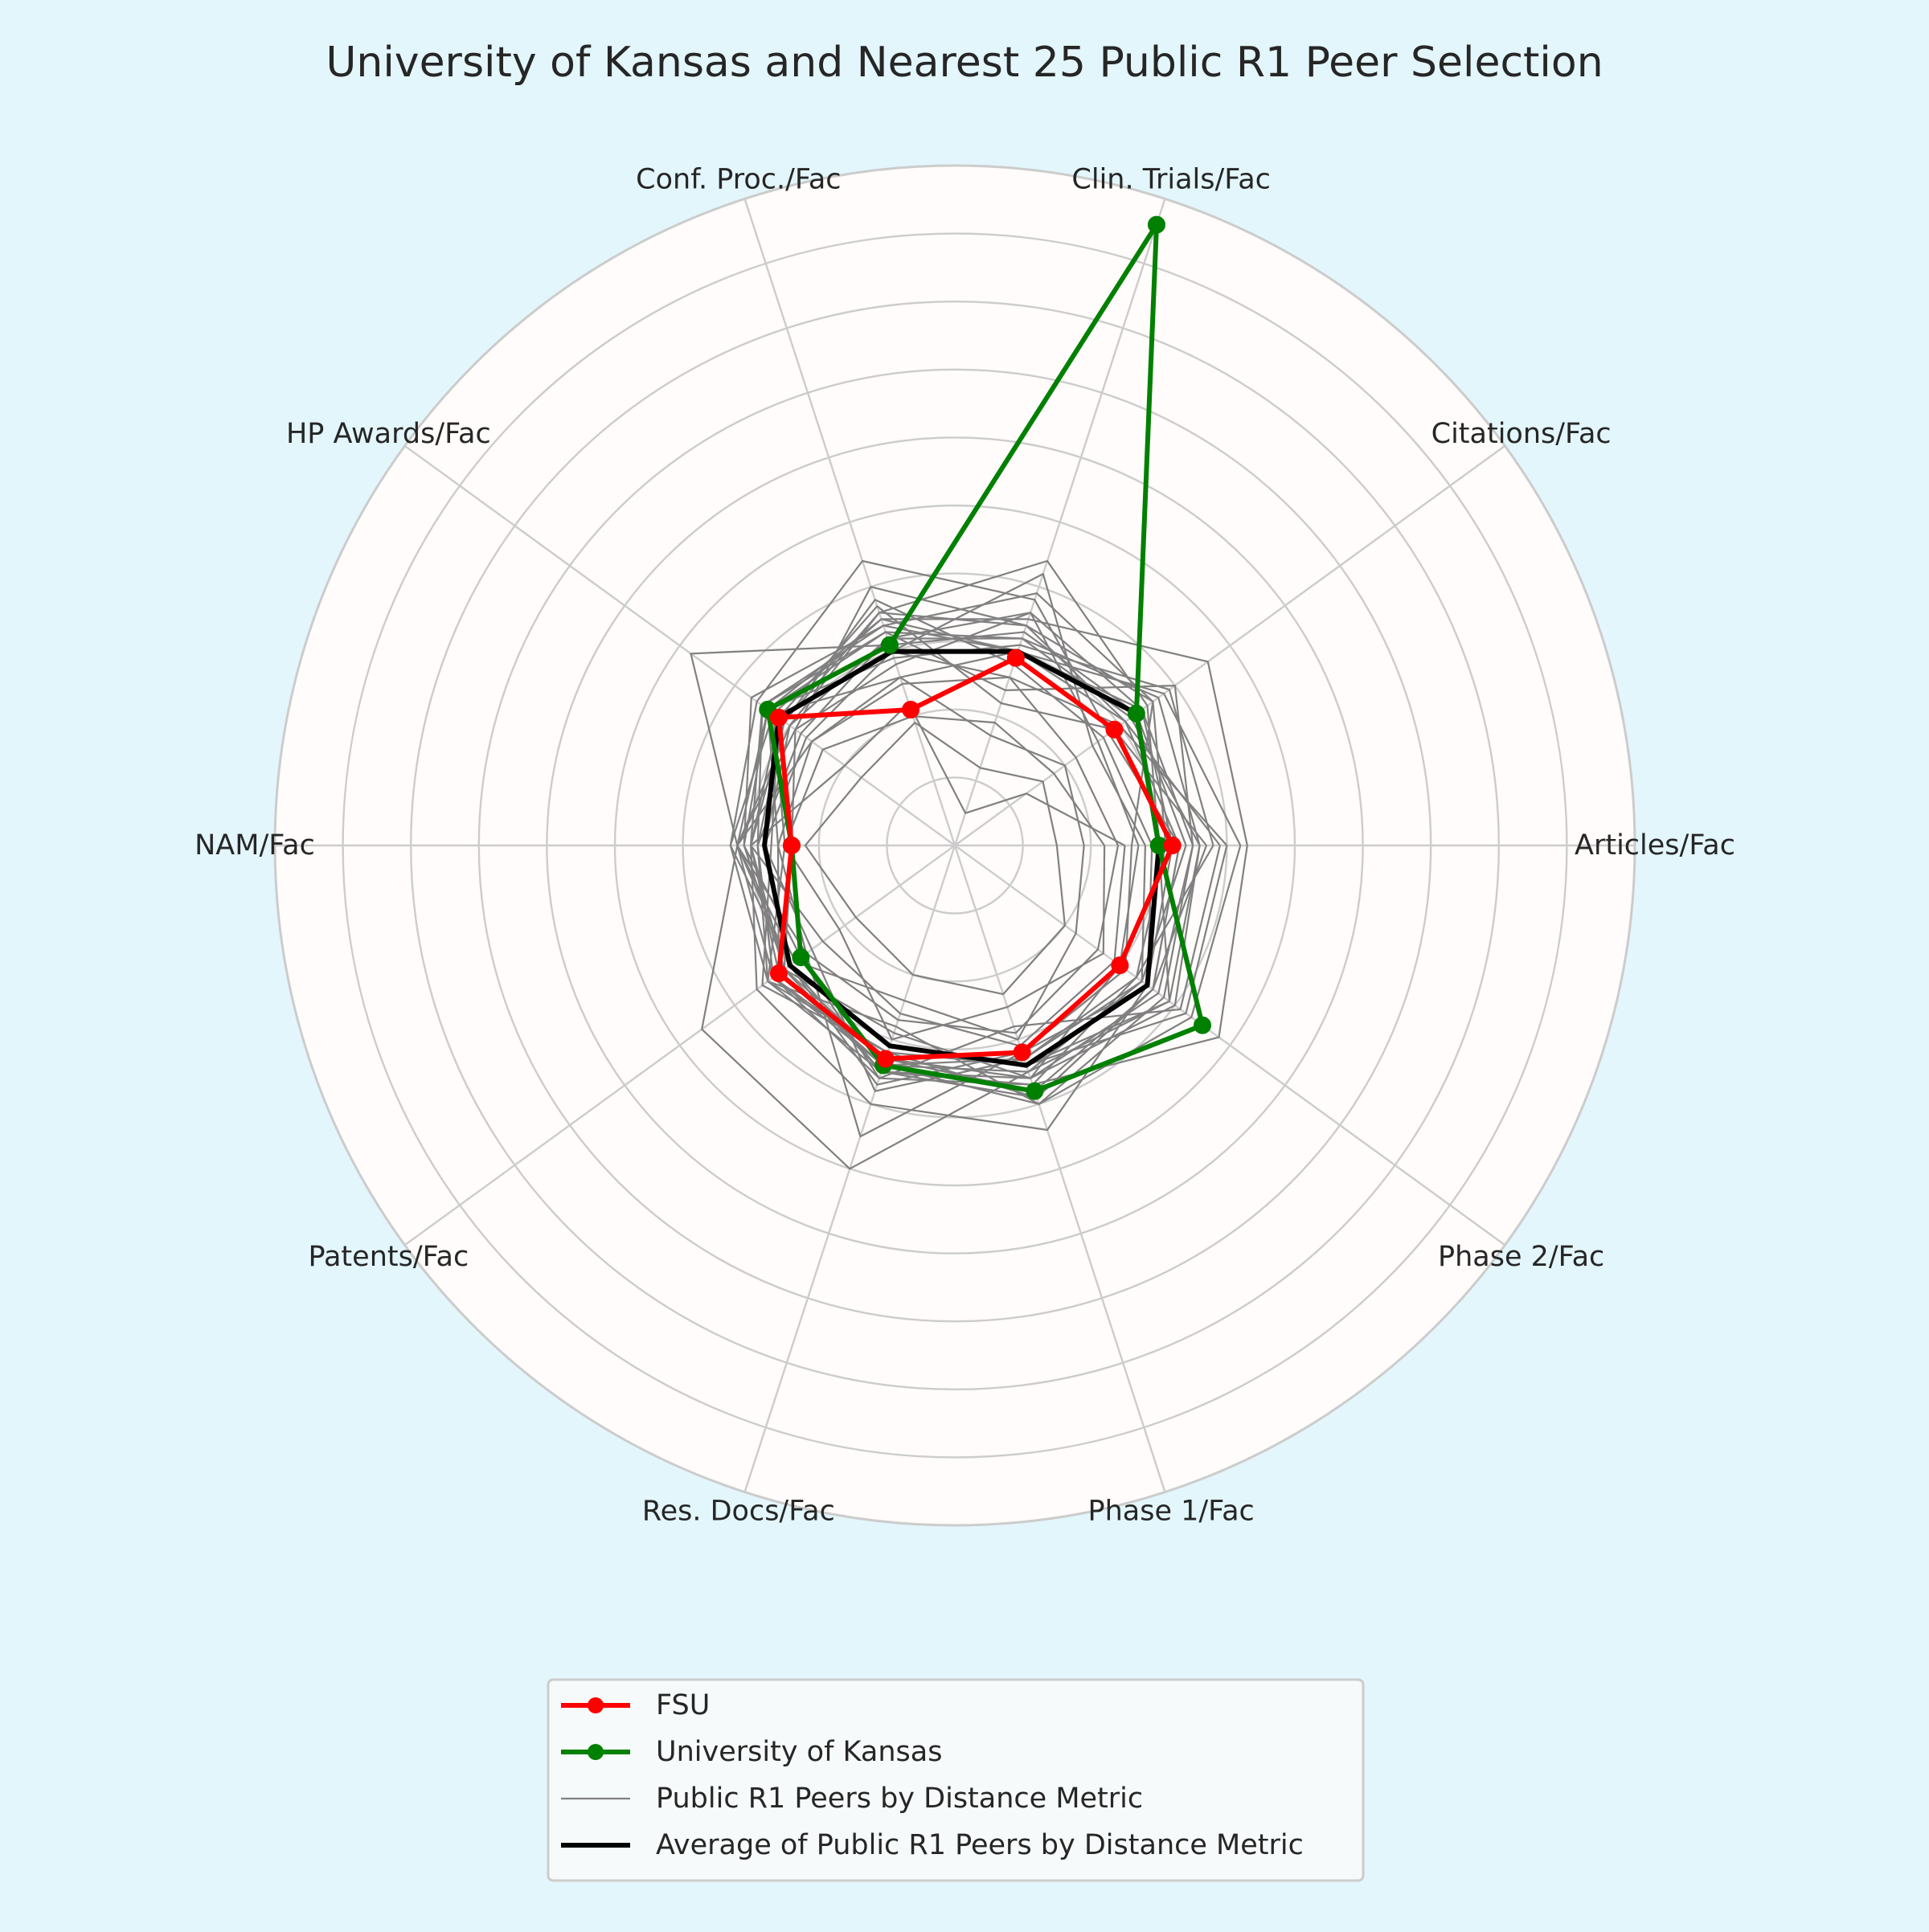  Describe the element at coordinates (388, 434) in the screenshot. I see `axis-label: HP Awards/Fac` at that location.